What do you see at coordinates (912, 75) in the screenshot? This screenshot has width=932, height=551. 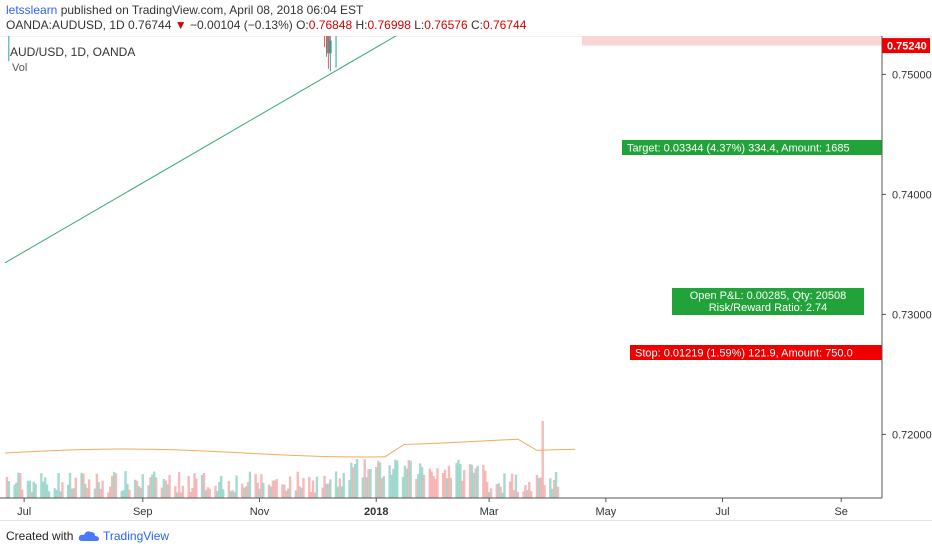 I see `y-tick-label: 0.75000` at bounding box center [912, 75].